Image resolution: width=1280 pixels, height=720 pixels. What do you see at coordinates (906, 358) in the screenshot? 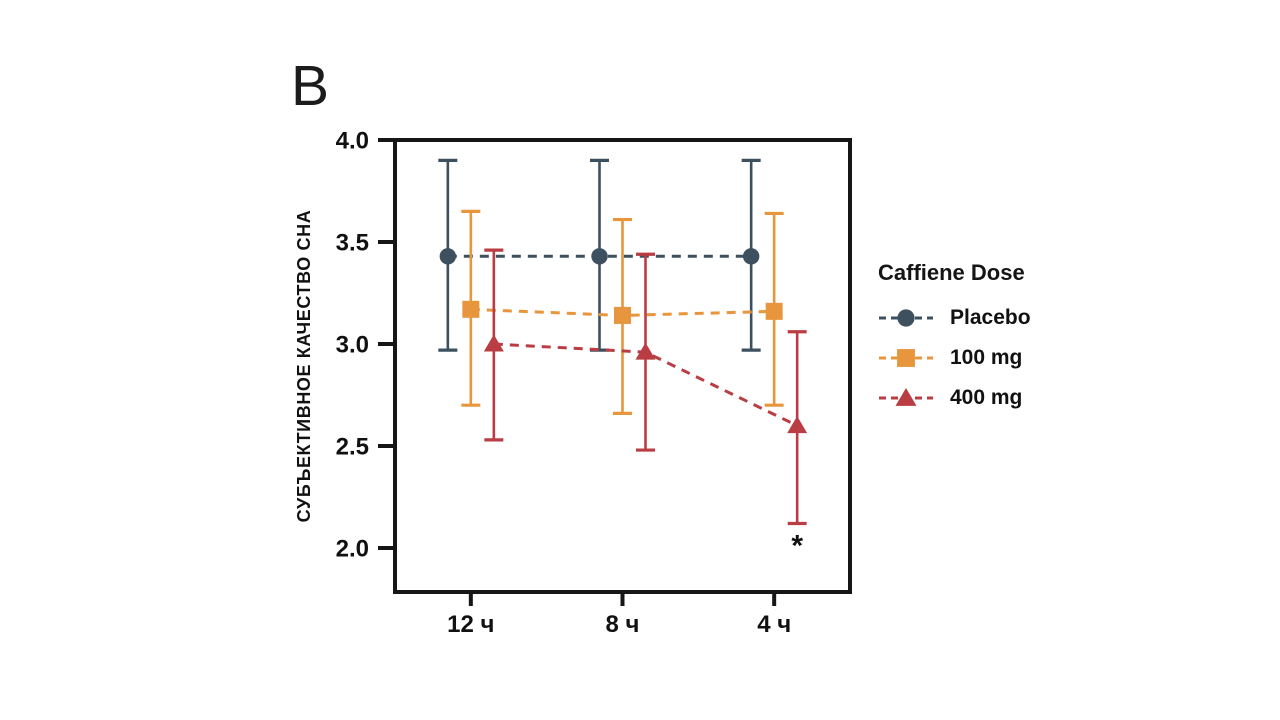
I see `legend-marker-100mg-icon` at bounding box center [906, 358].